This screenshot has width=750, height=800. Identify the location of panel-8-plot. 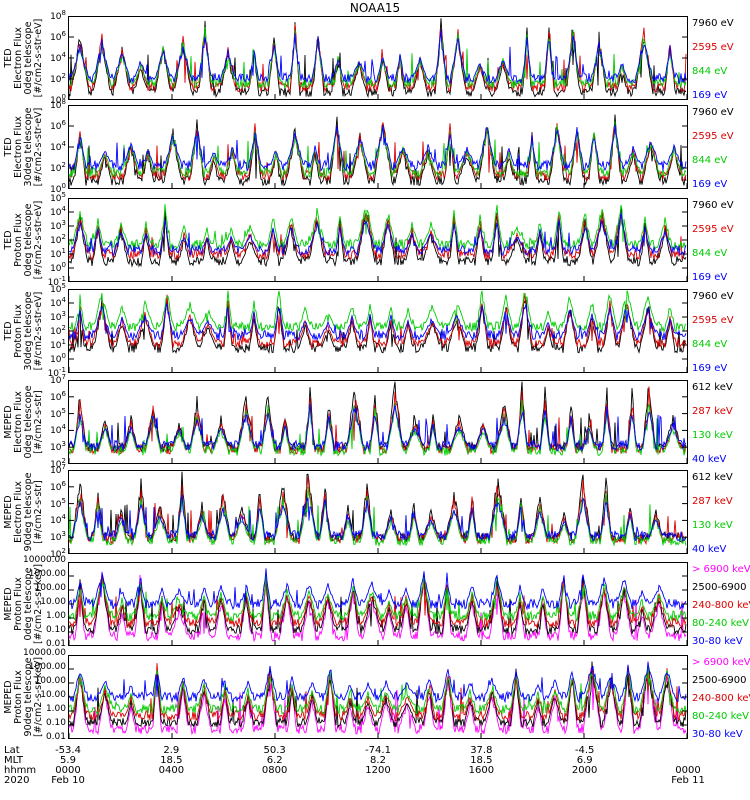
(378, 697).